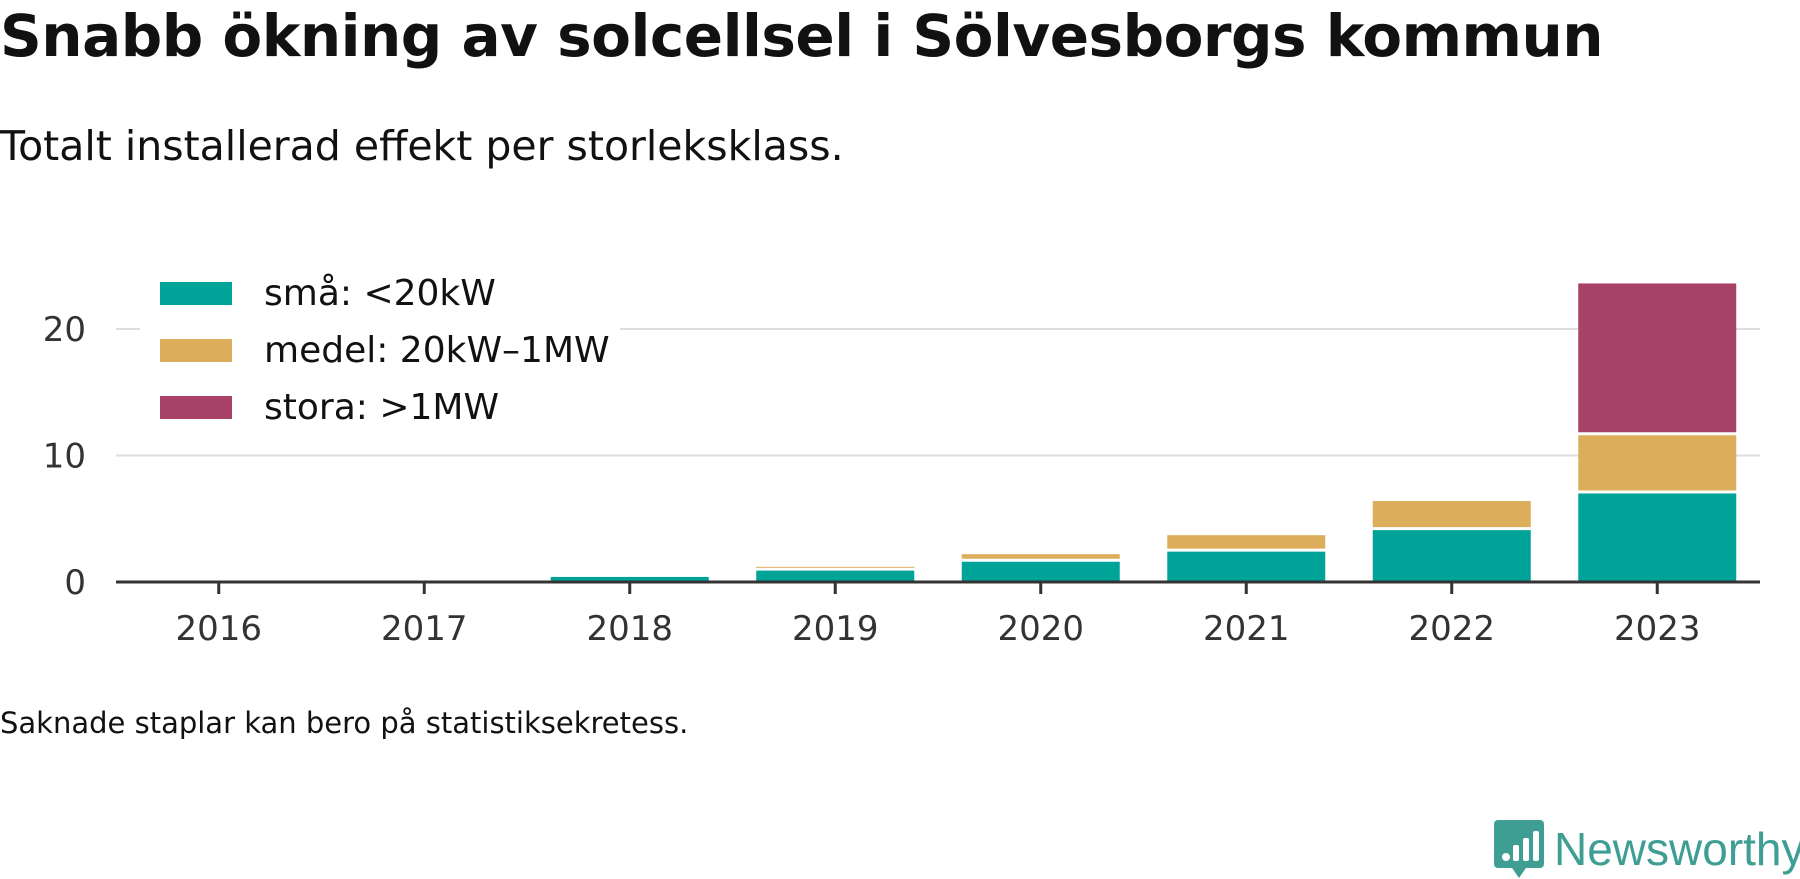  Describe the element at coordinates (1677, 849) in the screenshot. I see `brand-name: Newsworthy` at that location.